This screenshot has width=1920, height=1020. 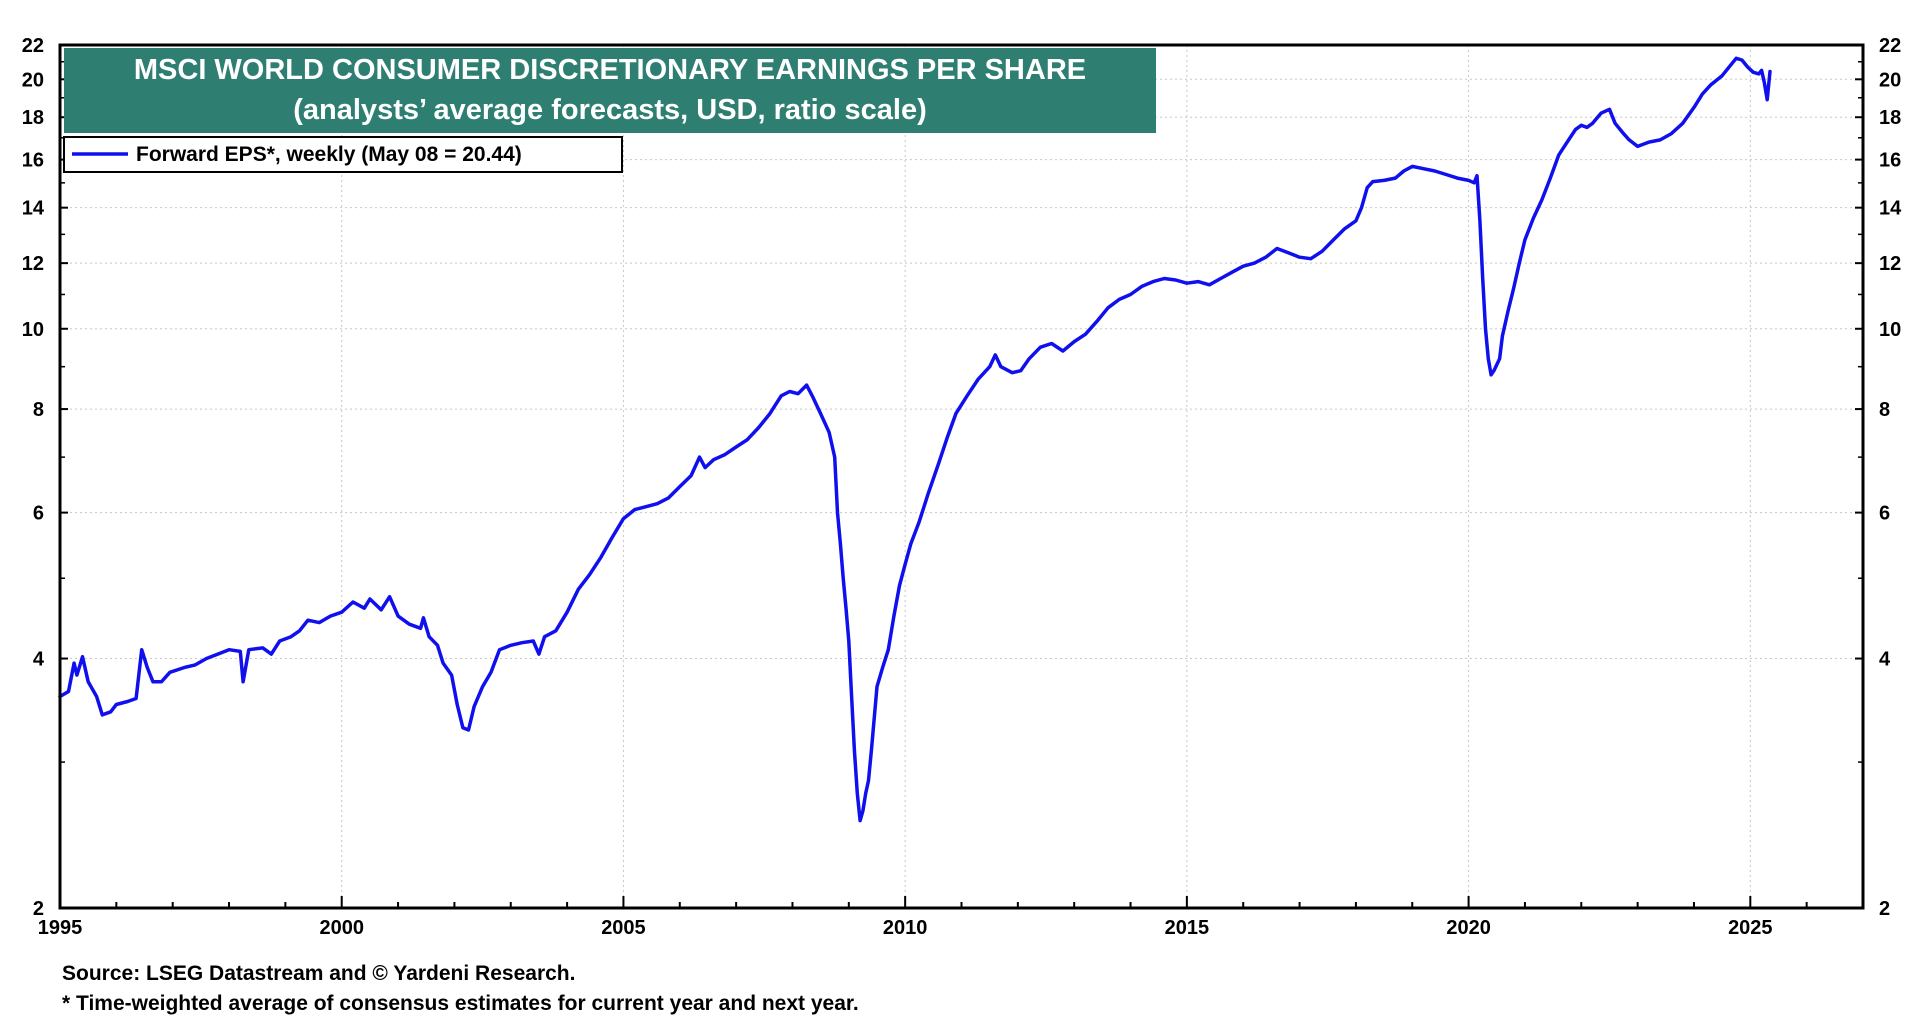 I want to click on x-tick-label: 2025, so click(x=1750, y=928).